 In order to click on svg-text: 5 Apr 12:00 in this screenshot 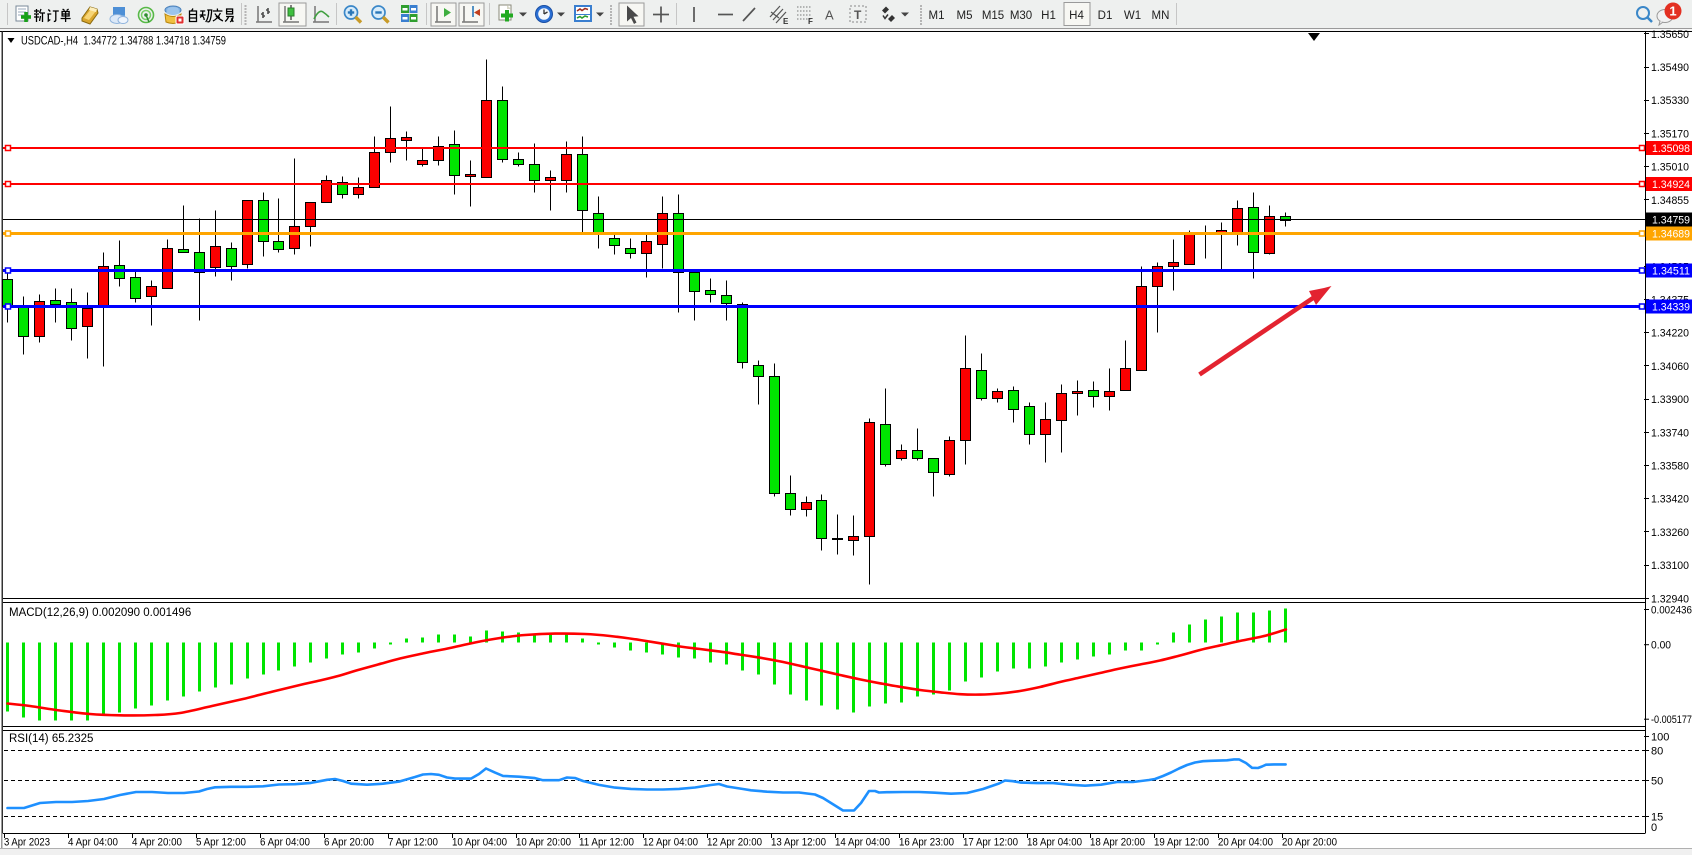, I will do `click(221, 843)`.